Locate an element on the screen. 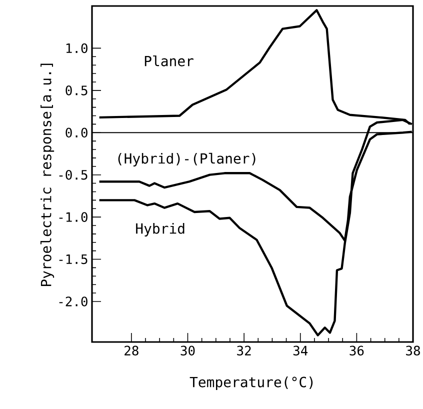  x-tick-label: 38 is located at coordinates (413, 351).